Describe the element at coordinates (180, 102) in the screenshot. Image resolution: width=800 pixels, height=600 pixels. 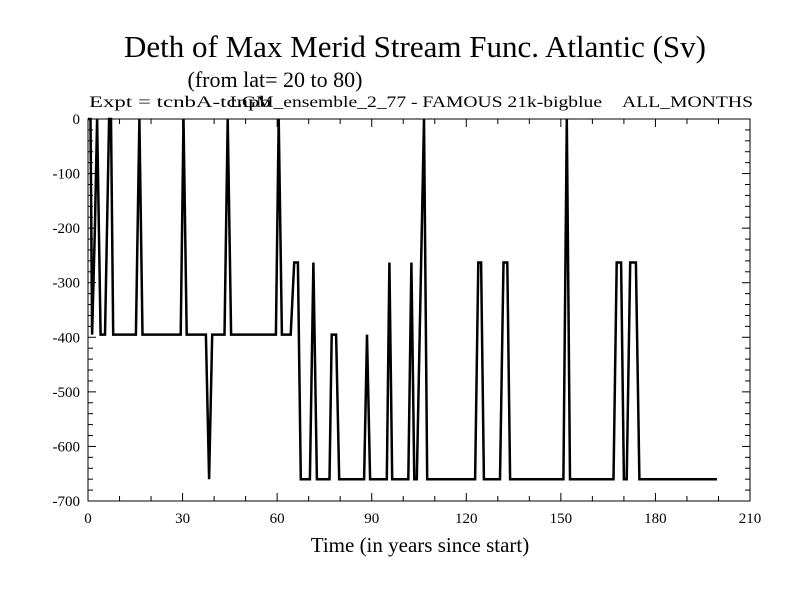
I see `expt-label: Expt = tcnbA-tcnpb` at that location.